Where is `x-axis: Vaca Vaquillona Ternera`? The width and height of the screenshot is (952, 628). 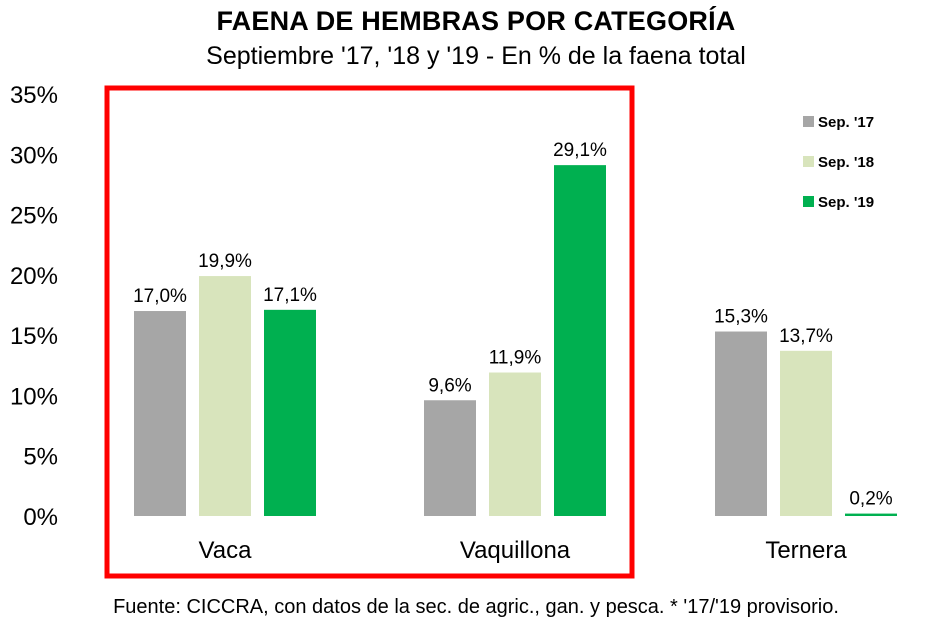 x-axis: Vaca Vaquillona Ternera is located at coordinates (523, 550).